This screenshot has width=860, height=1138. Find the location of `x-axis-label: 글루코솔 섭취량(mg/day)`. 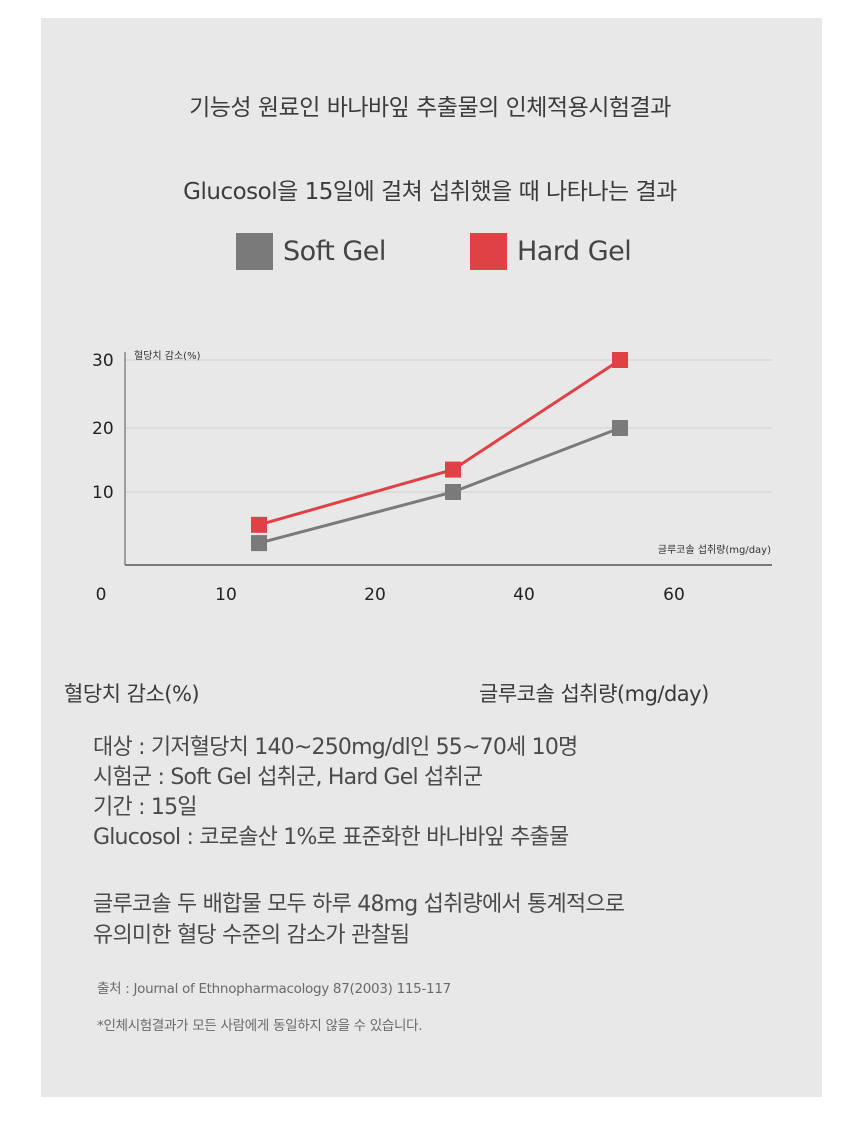

x-axis-label: 글루코솔 섭취량(mg/day) is located at coordinates (714, 550).